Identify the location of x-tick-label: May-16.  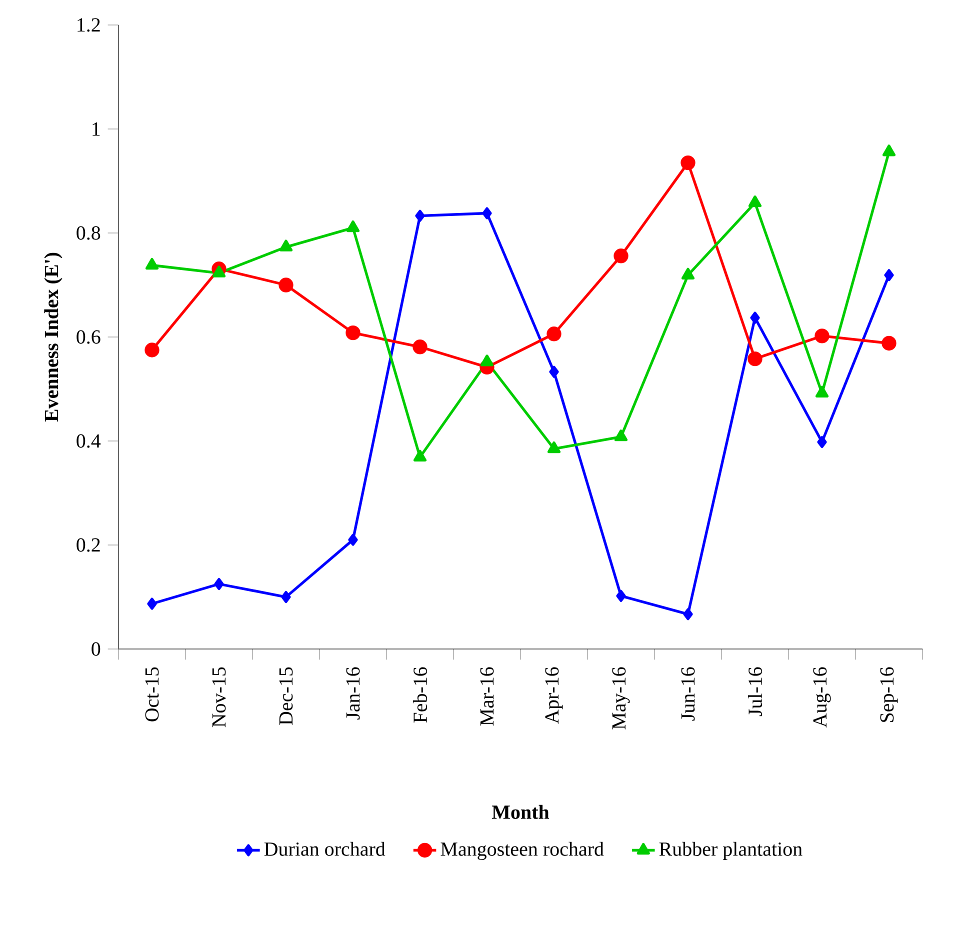
(621, 698).